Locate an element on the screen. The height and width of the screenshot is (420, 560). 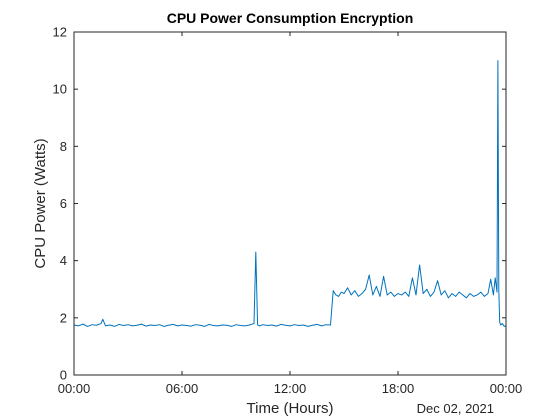
x-tick-label: 12:00 is located at coordinates (290, 388).